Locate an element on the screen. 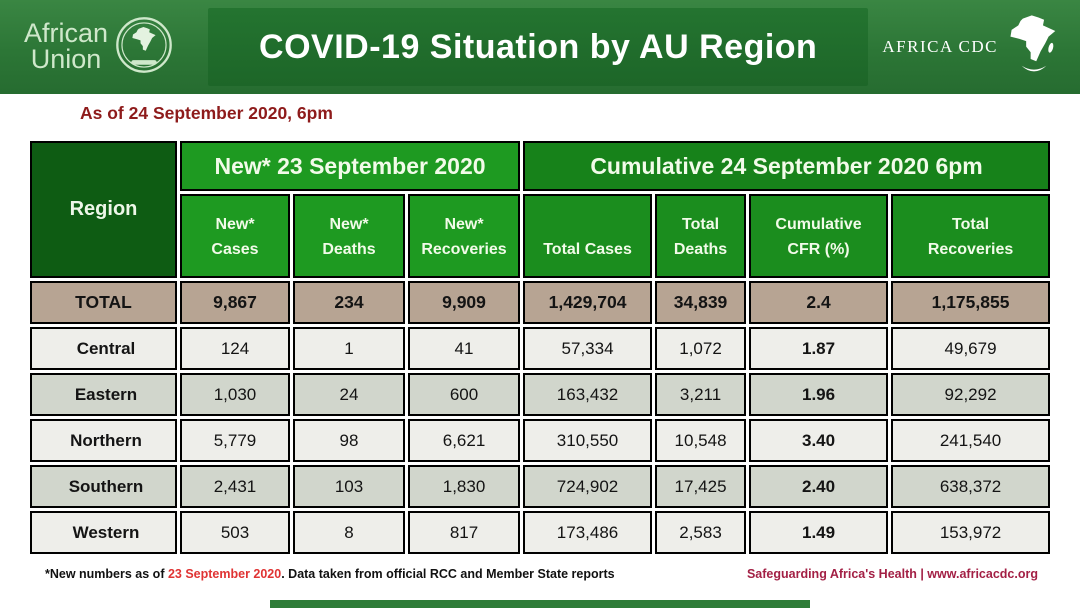 The width and height of the screenshot is (1080, 608). region-cell: TOTAL is located at coordinates (103, 302).